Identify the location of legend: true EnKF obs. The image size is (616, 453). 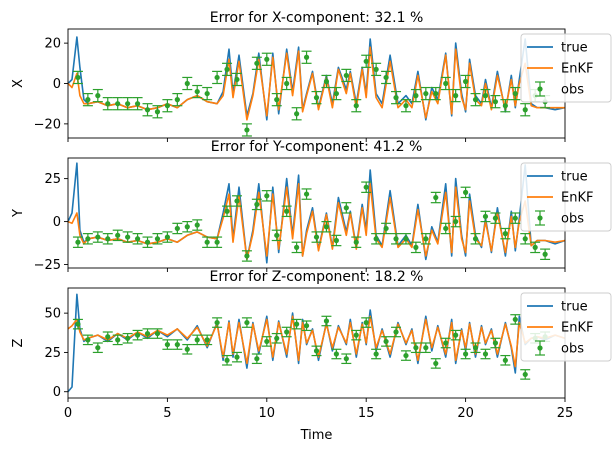
(566, 327).